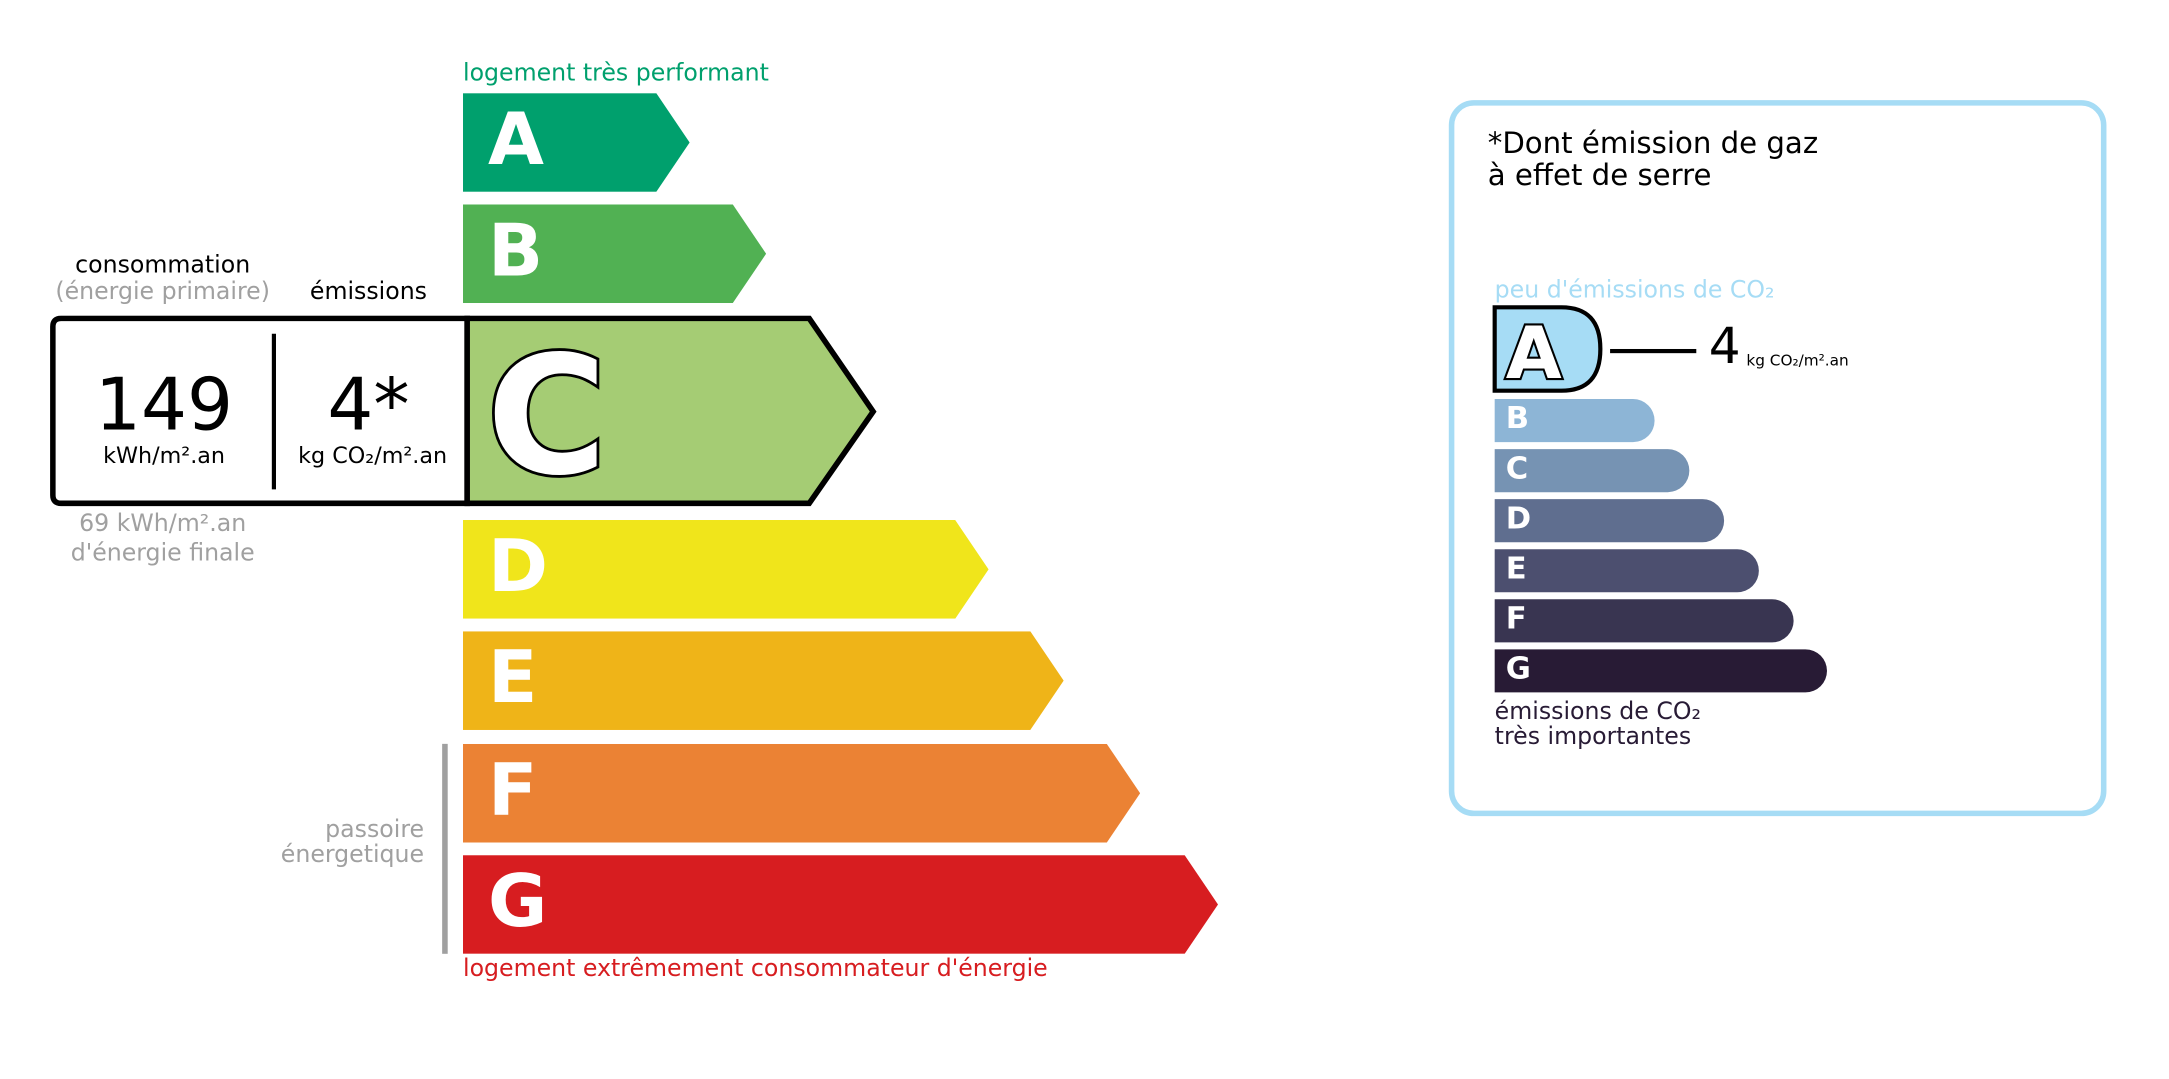 This screenshot has width=2169, height=1079. I want to click on energy-class-e: E, so click(763, 680).